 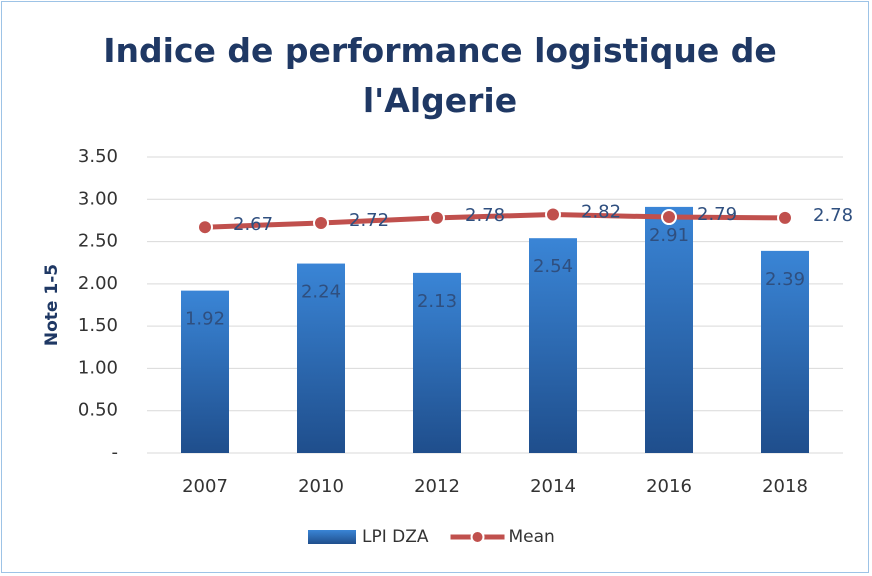 I want to click on data-label: 1.92, so click(x=205, y=319).